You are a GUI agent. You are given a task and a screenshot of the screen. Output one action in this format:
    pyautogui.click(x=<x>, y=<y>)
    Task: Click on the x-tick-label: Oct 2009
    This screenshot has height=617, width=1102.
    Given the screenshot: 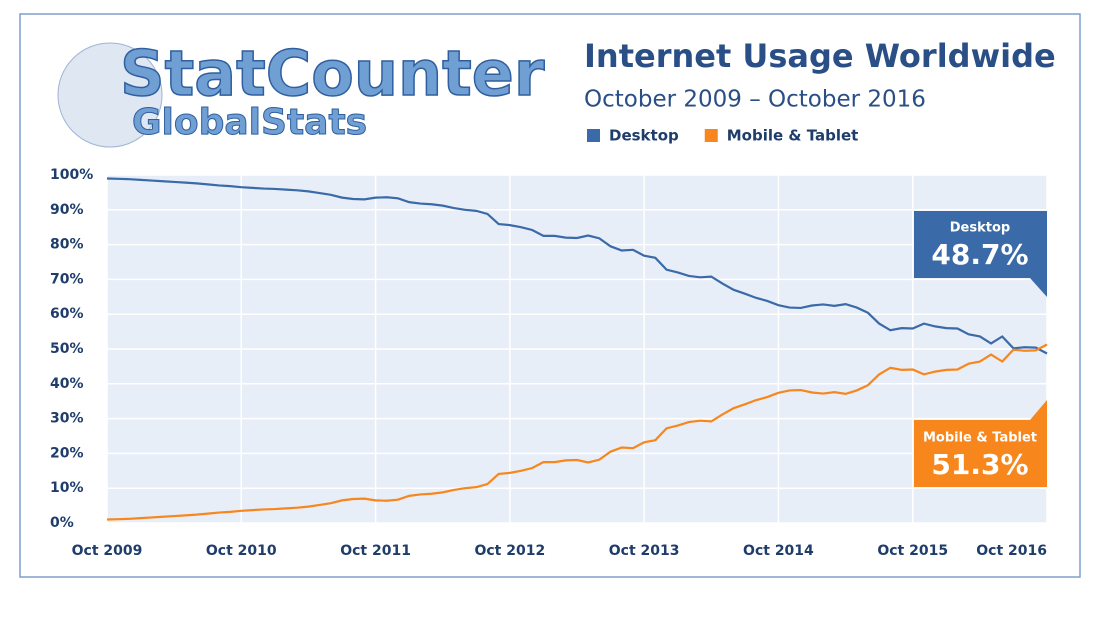 What is the action you would take?
    pyautogui.click(x=107, y=551)
    